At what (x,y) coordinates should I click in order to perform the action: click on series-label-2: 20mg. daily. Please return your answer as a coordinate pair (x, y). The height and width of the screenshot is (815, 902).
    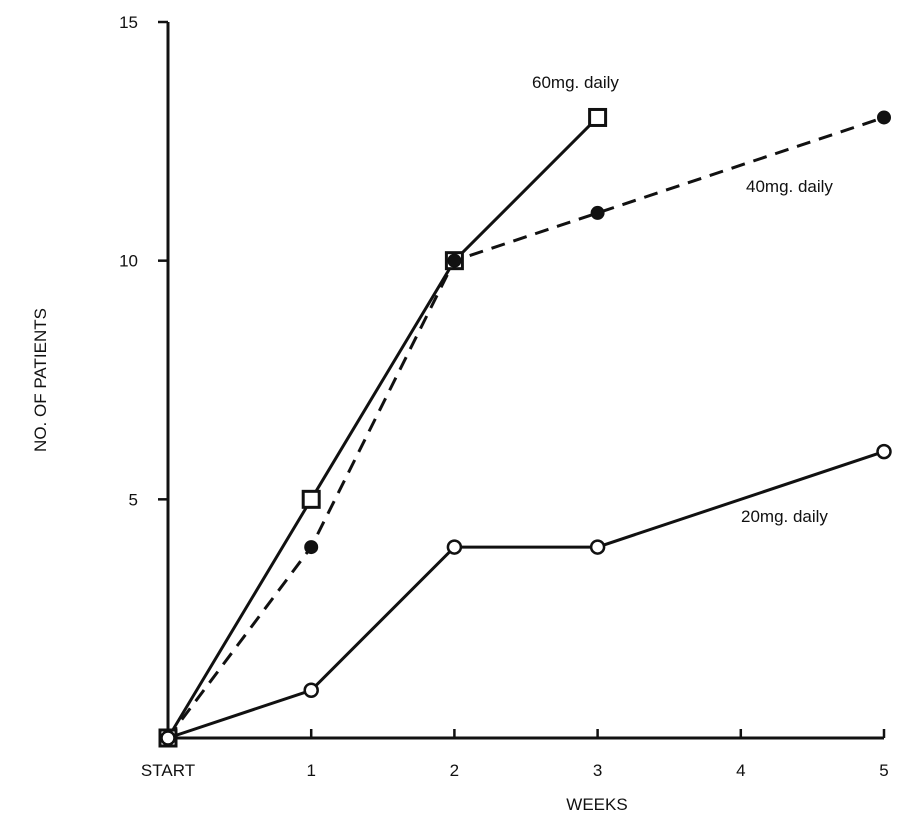
    Looking at the image, I should click on (784, 516).